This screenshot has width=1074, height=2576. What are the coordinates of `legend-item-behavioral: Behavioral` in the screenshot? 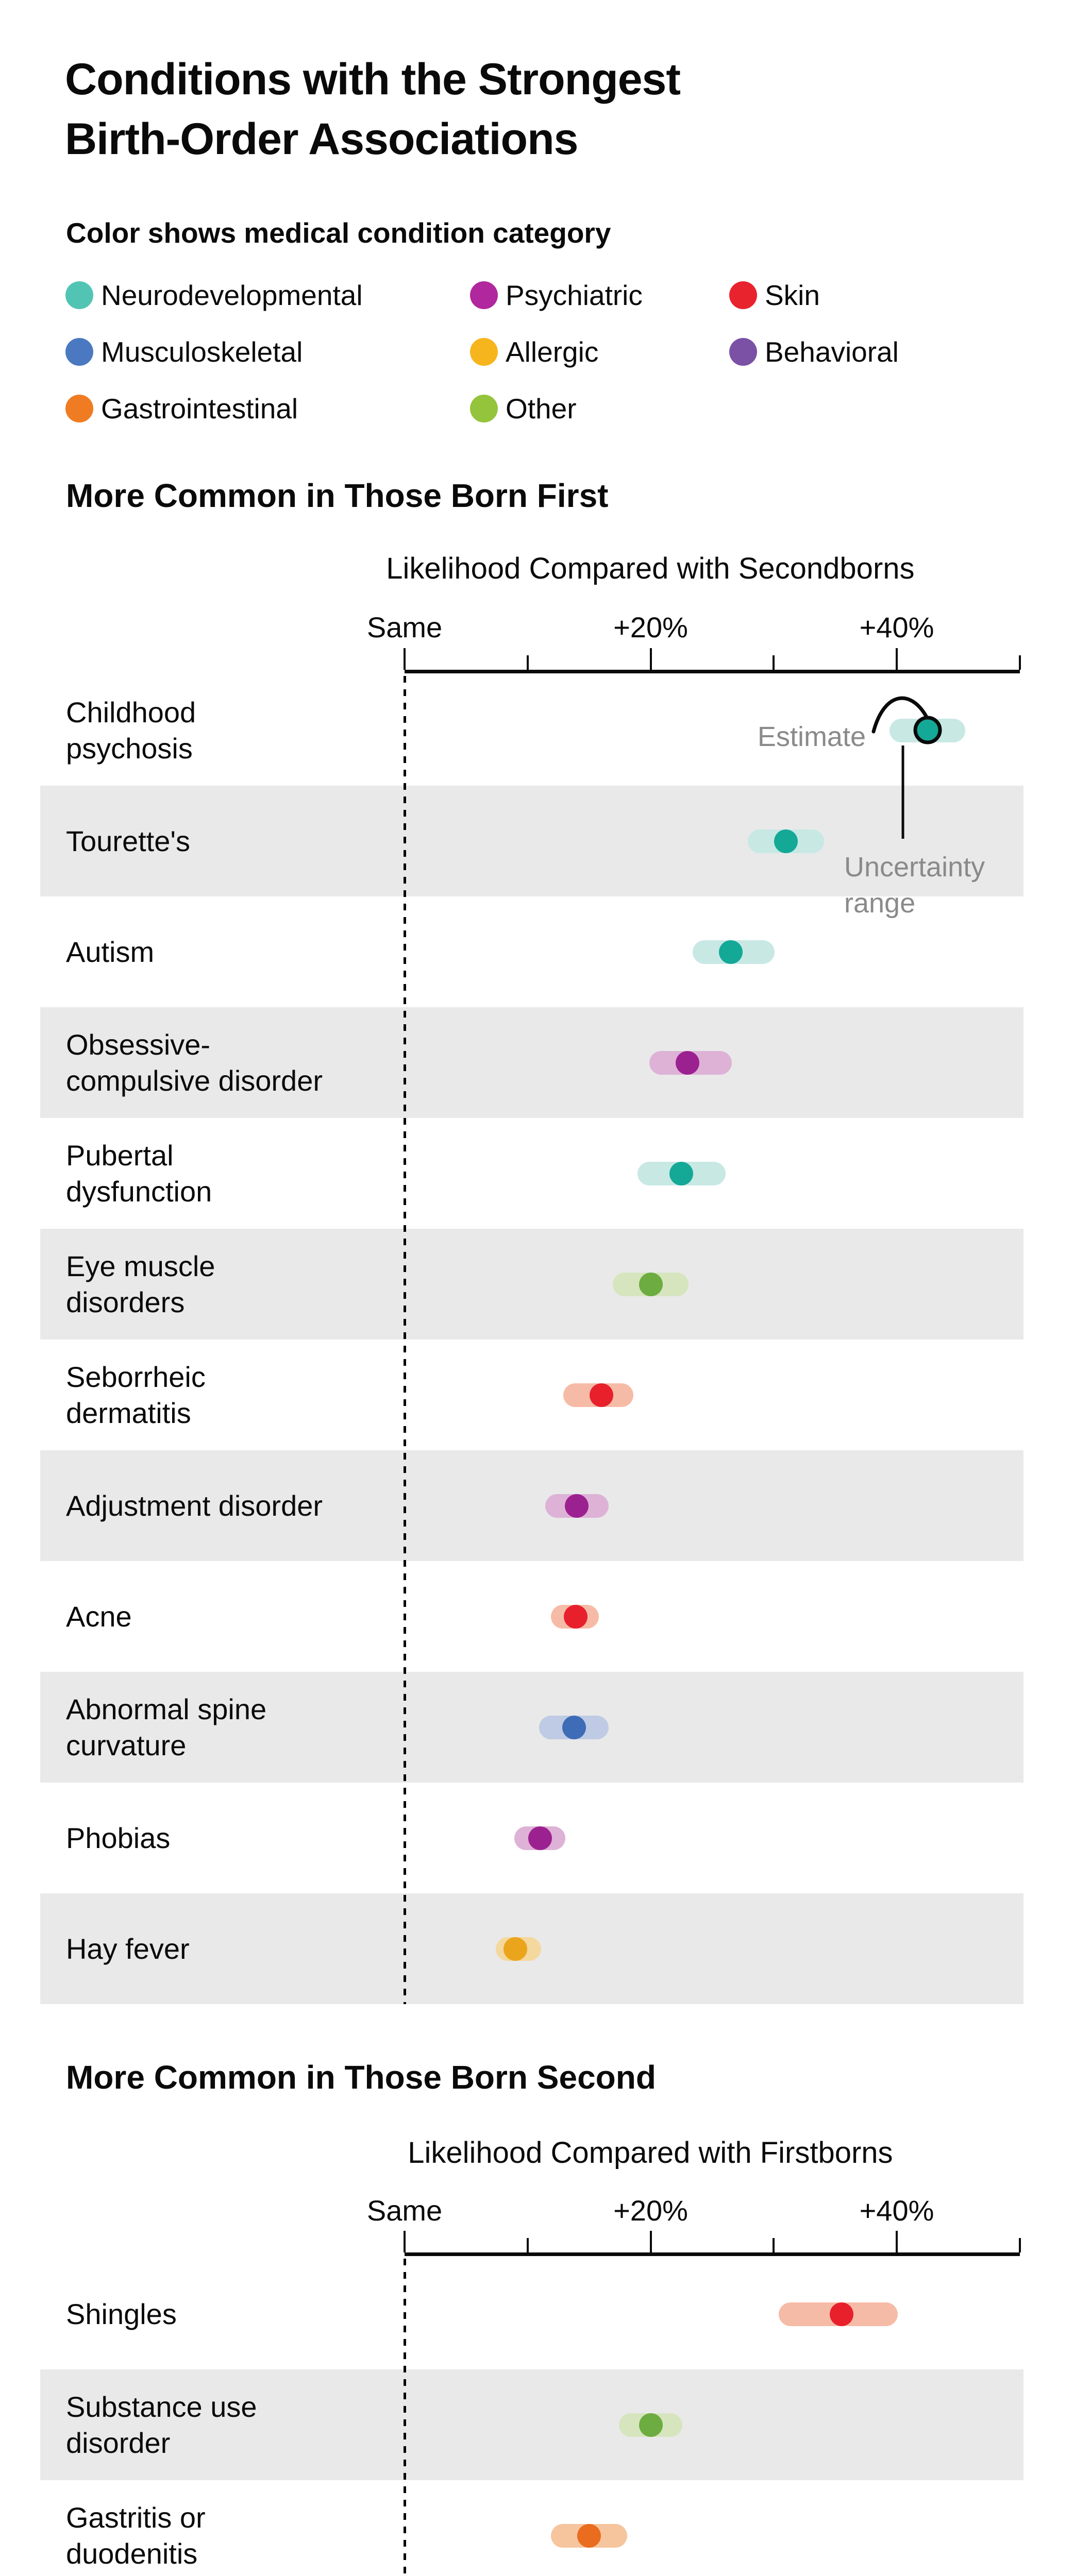 It's located at (832, 352).